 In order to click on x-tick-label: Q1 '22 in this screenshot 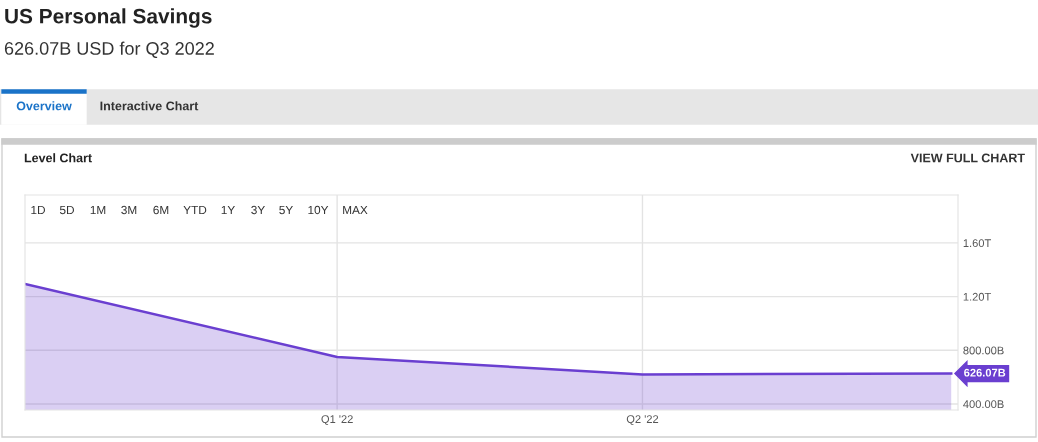, I will do `click(337, 420)`.